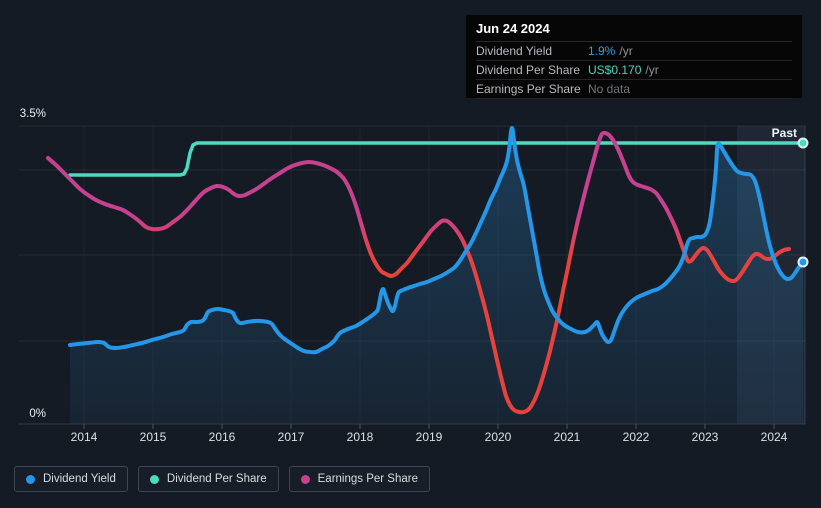  Describe the element at coordinates (609, 89) in the screenshot. I see `tooltip-value: No data` at that location.